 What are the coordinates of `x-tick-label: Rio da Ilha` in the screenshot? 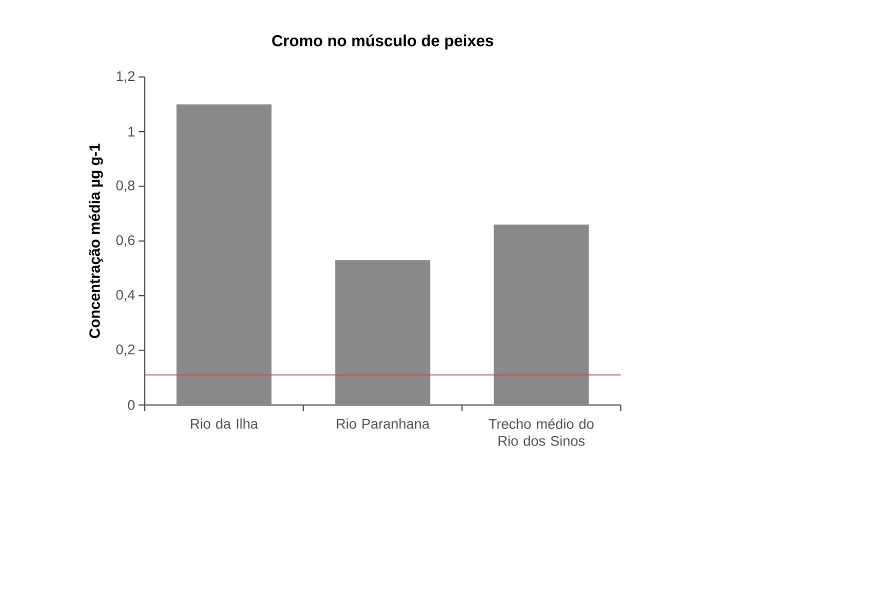 It's located at (224, 423).